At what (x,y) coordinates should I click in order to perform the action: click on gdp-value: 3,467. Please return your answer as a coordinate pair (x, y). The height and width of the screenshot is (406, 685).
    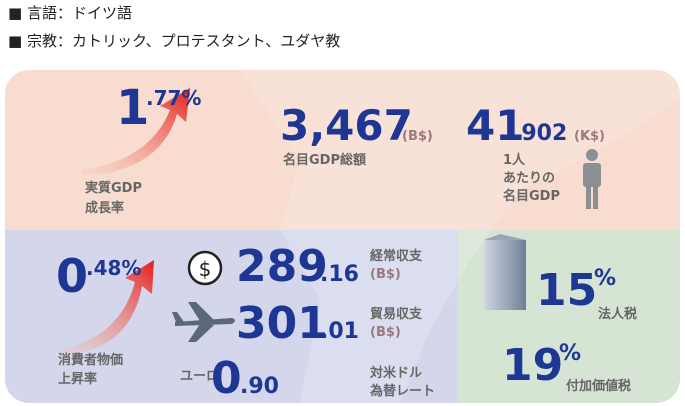
    Looking at the image, I should click on (346, 125).